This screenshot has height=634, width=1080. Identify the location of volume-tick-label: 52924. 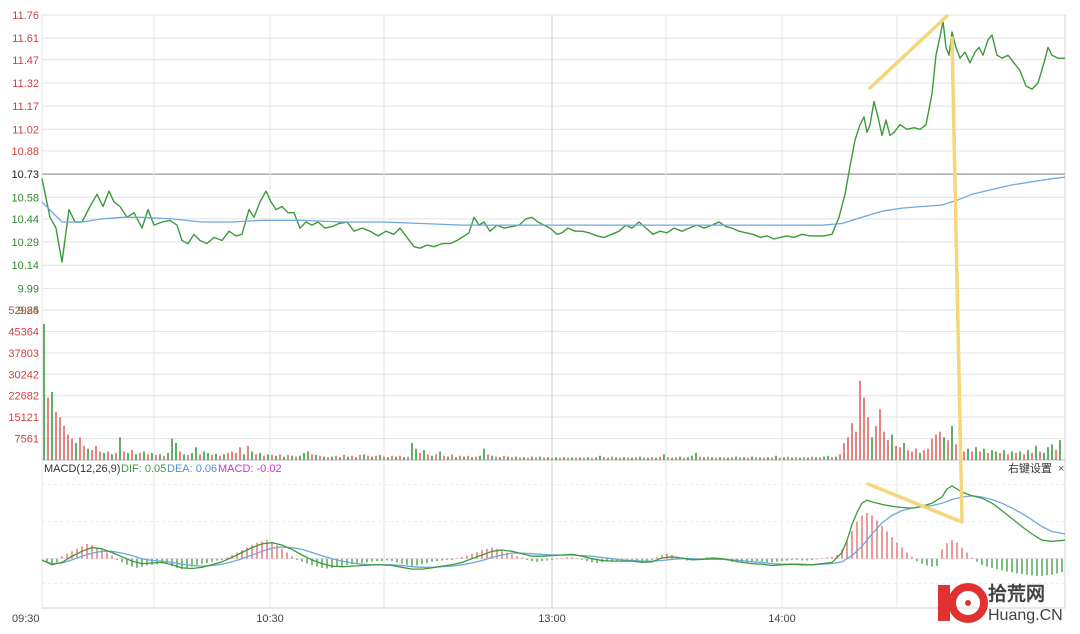
(23, 311).